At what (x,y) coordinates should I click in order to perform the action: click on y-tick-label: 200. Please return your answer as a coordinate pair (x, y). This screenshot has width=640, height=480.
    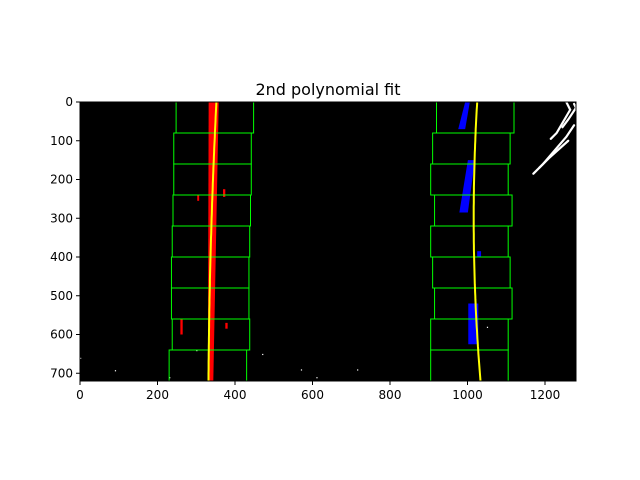
    Looking at the image, I should click on (61, 180).